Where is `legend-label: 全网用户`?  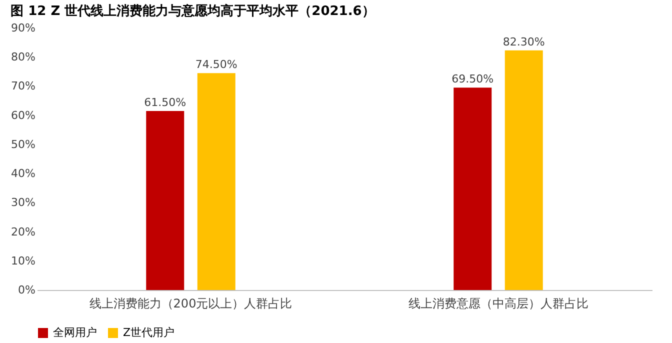
legend-label: 全网用户 is located at coordinates (75, 332).